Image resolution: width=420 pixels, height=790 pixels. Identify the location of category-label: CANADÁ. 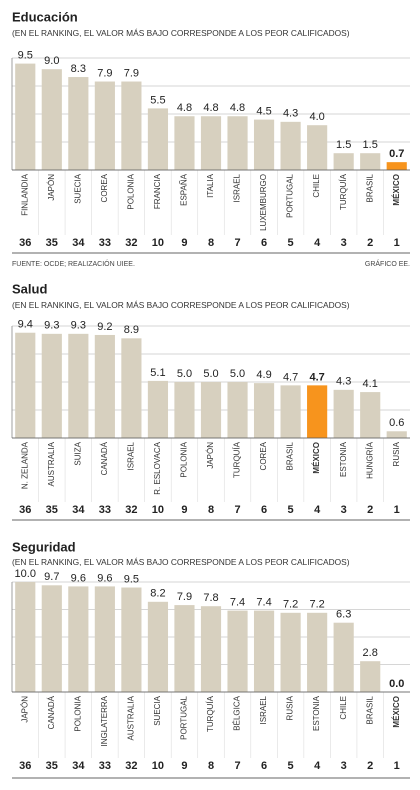
(51, 712).